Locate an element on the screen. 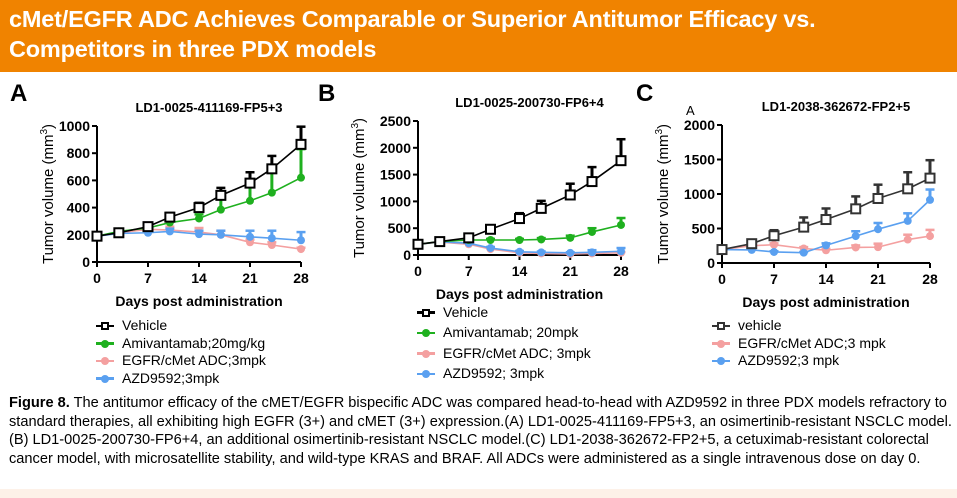 This screenshot has width=957, height=498. y-axis-label: Tumor volume (mm3) is located at coordinates (663, 194).